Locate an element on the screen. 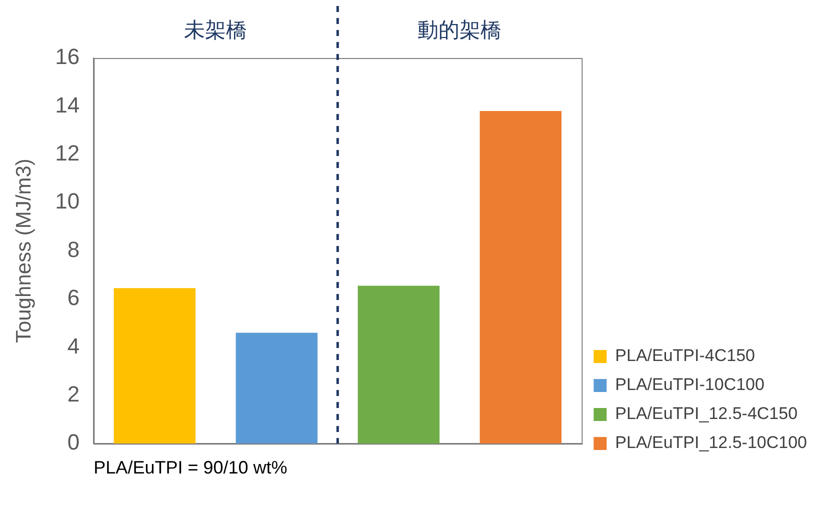 The image size is (821, 526). legend-label: PLA/EuTPI_12.5-4C150 is located at coordinates (706, 414).